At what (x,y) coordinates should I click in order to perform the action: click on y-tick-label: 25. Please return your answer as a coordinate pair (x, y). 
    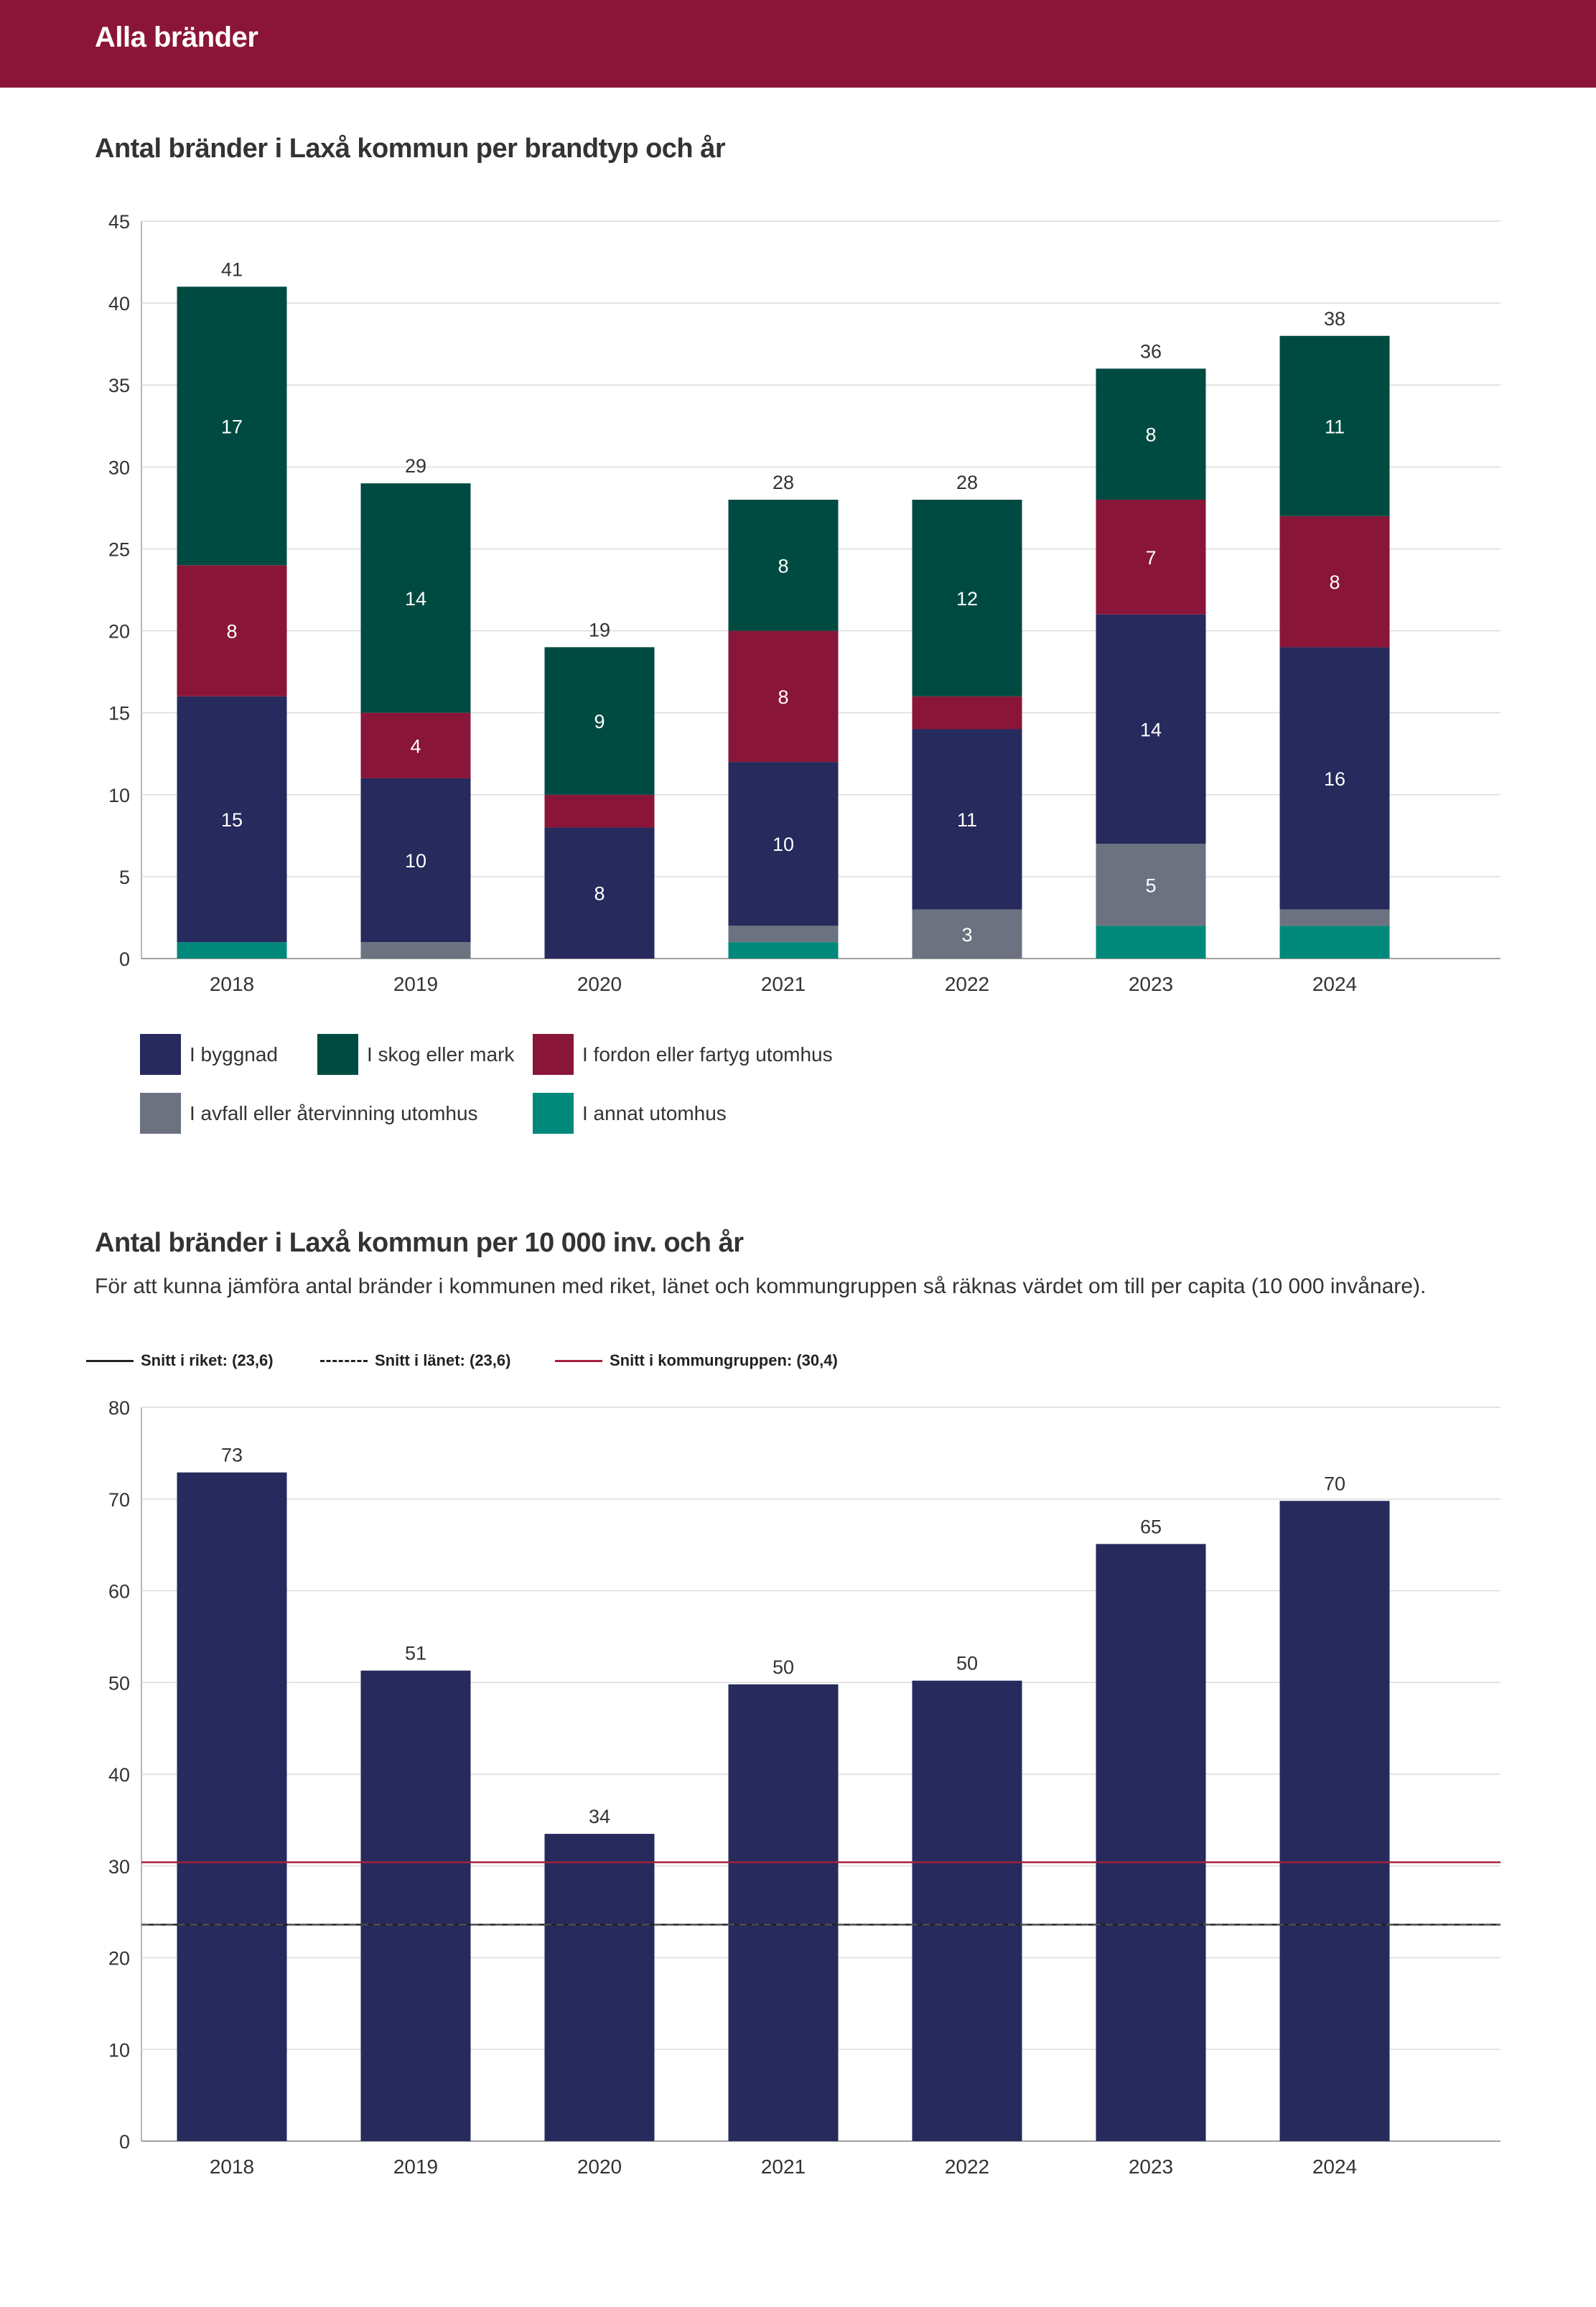
    Looking at the image, I should click on (119, 549).